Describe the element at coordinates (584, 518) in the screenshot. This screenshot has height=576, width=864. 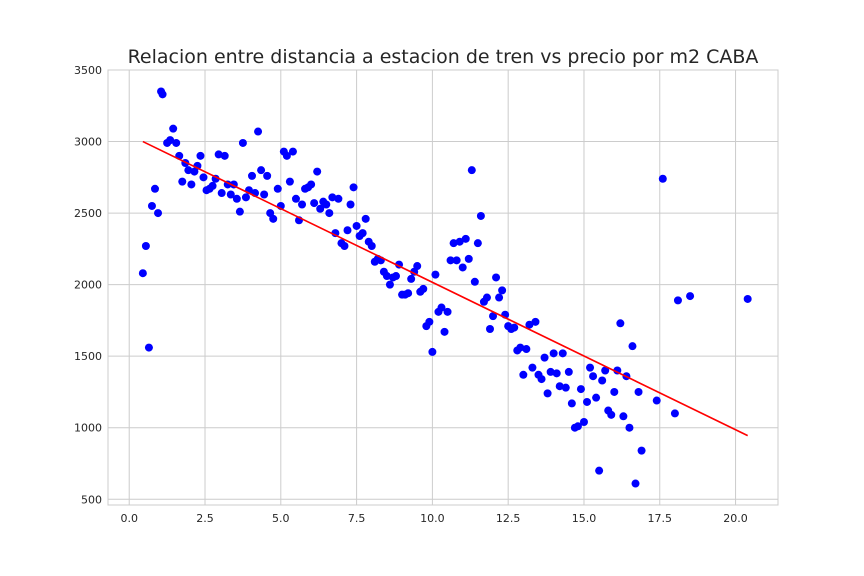
I see `x-tick-label: 15.0` at that location.